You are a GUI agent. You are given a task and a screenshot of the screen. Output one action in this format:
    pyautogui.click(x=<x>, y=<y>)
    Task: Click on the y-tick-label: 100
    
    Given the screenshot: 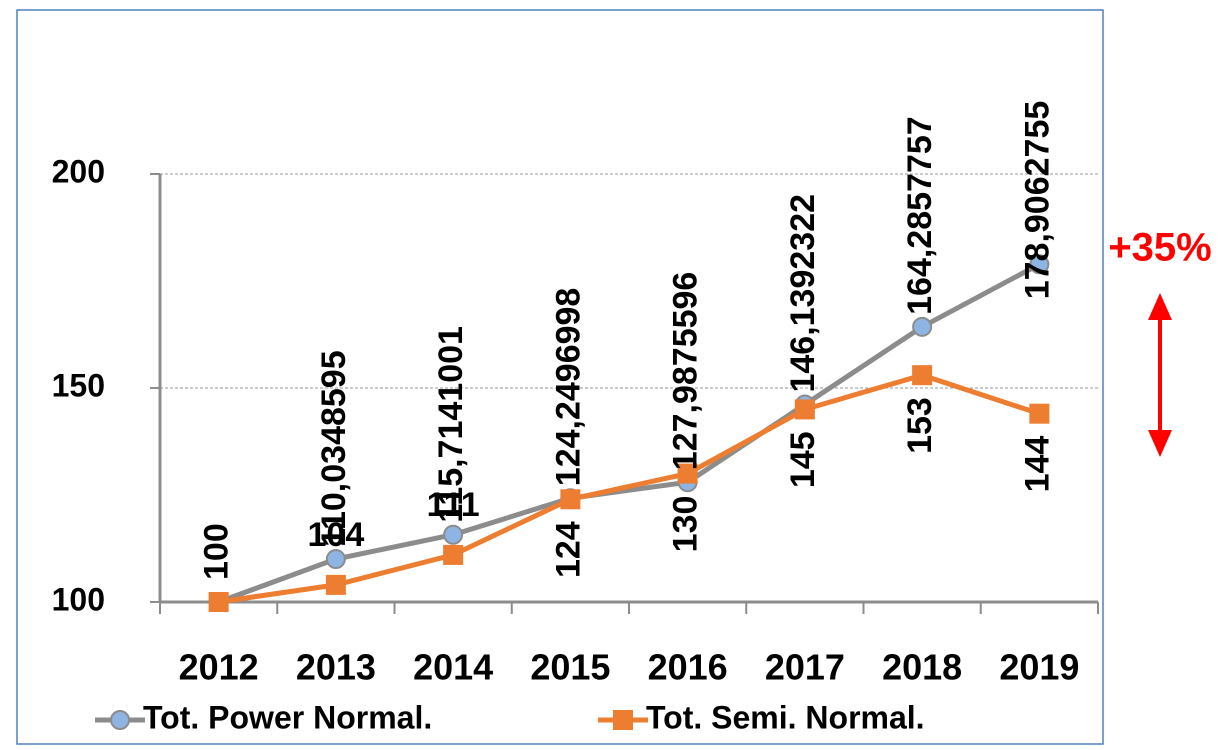 What is the action you would take?
    pyautogui.click(x=78, y=599)
    